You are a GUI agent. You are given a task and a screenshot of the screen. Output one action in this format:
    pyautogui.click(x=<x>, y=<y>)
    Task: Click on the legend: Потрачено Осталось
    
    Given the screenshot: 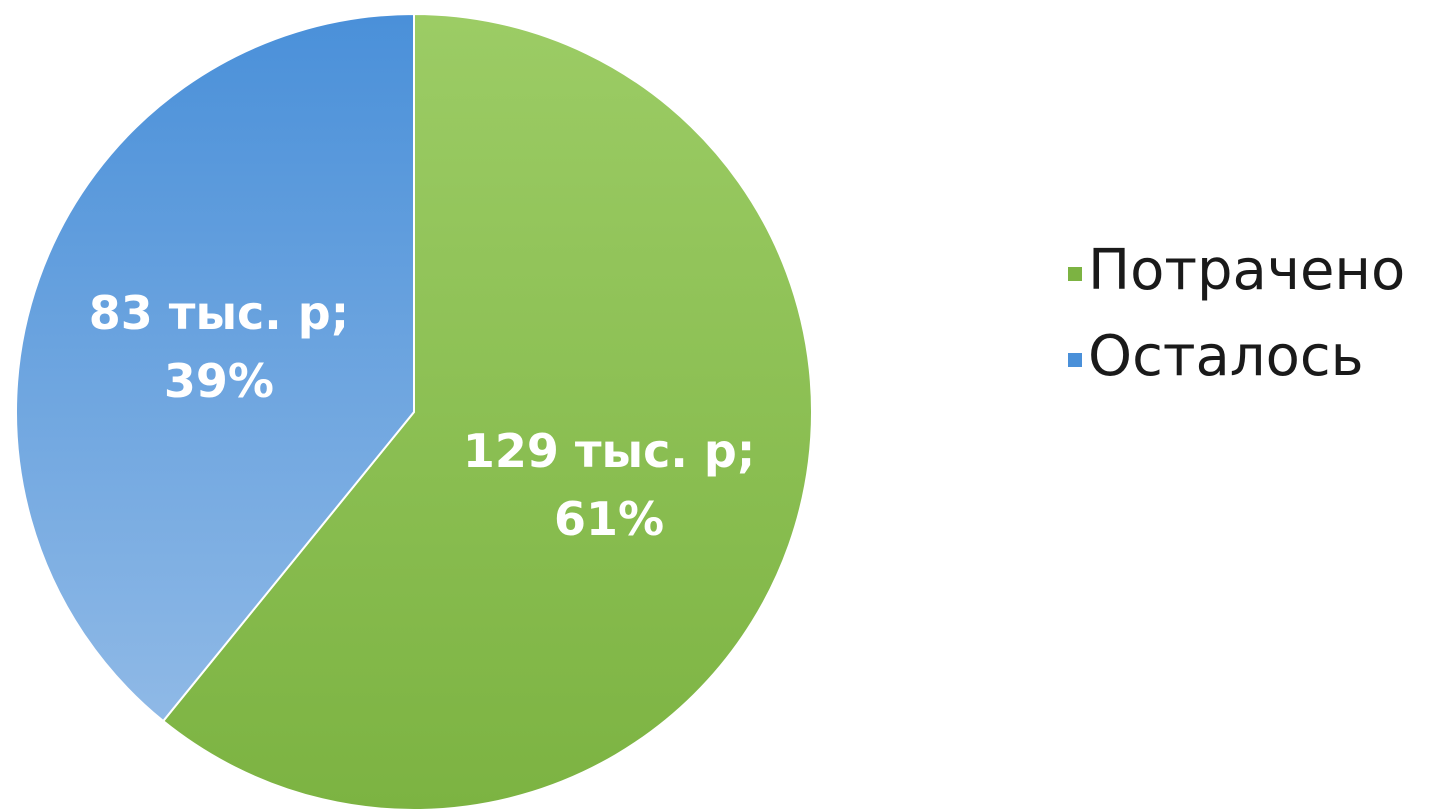 What is the action you would take?
    pyautogui.click(x=1236, y=314)
    